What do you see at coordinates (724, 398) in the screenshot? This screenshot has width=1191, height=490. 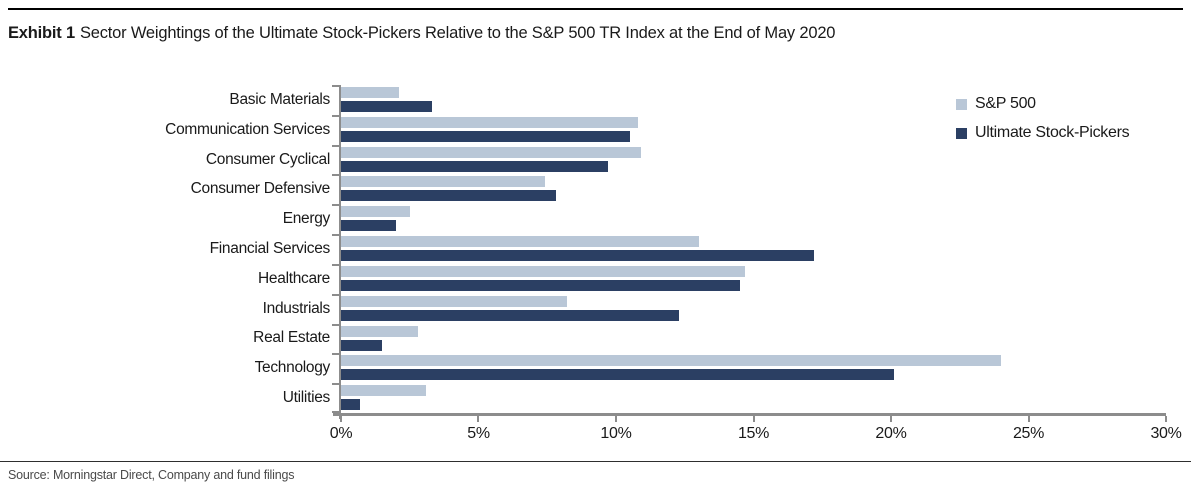 I see `bar-group: Utilities` at bounding box center [724, 398].